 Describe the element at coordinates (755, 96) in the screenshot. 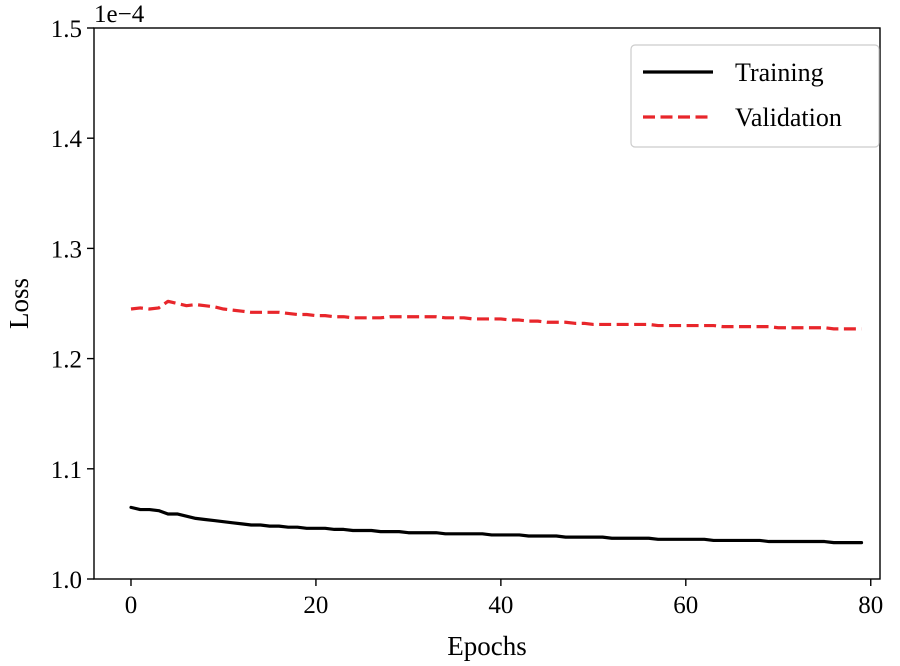

I see `legend: Training Validation` at that location.